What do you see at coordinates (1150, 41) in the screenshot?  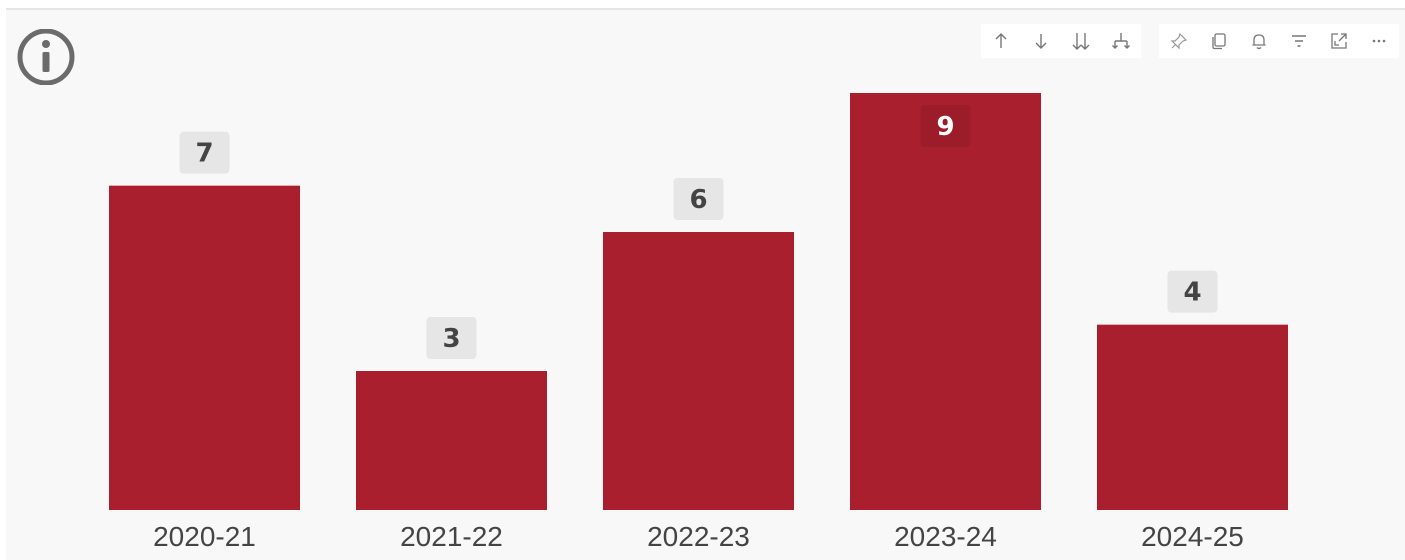 I see `toolbar-gap` at bounding box center [1150, 41].